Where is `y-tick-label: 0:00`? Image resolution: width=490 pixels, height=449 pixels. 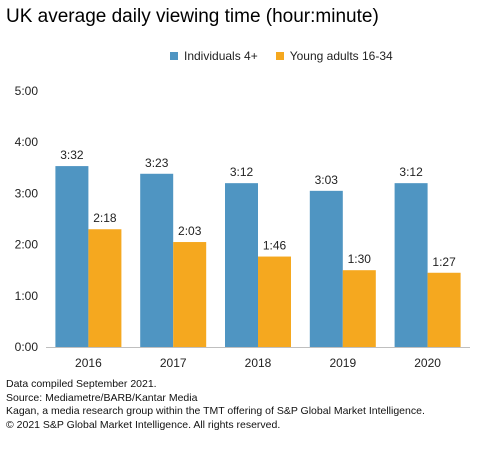 y-tick-label: 0:00 is located at coordinates (27, 347).